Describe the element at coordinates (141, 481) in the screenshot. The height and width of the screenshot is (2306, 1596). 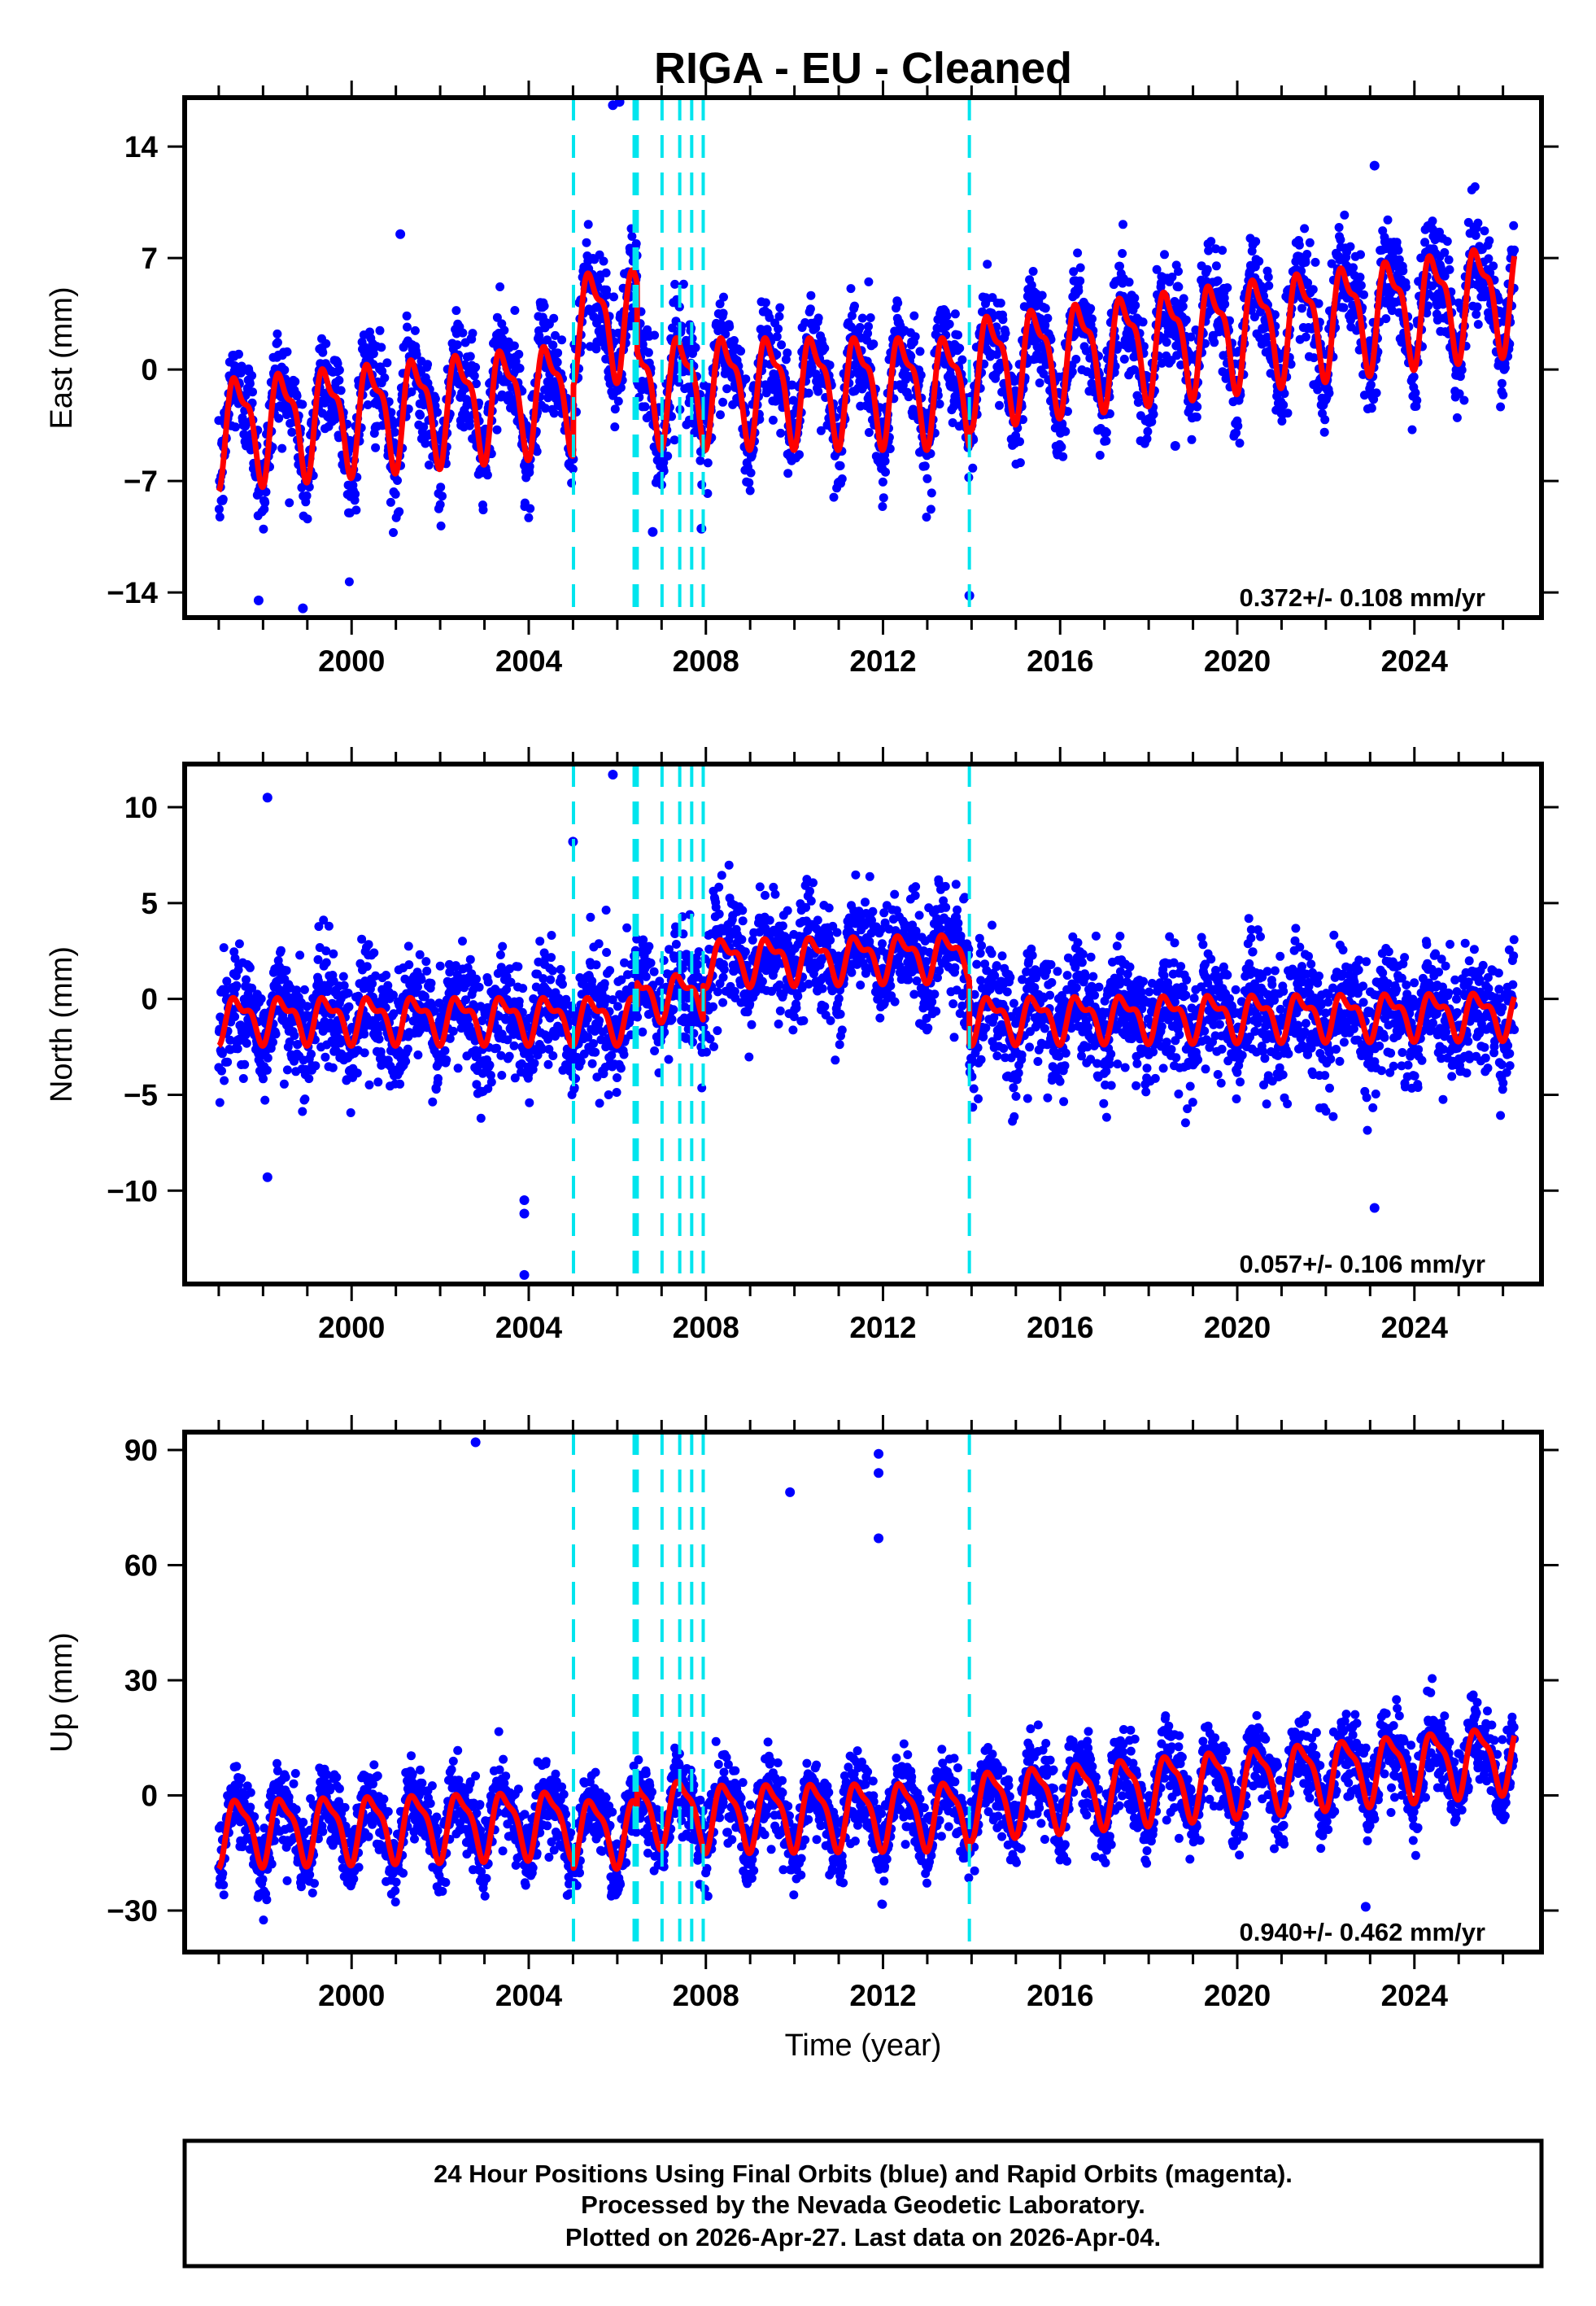
I see `y-tick-label: −7` at that location.